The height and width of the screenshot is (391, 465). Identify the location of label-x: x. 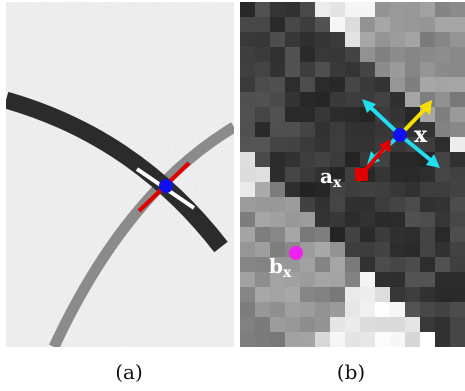
(421, 135).